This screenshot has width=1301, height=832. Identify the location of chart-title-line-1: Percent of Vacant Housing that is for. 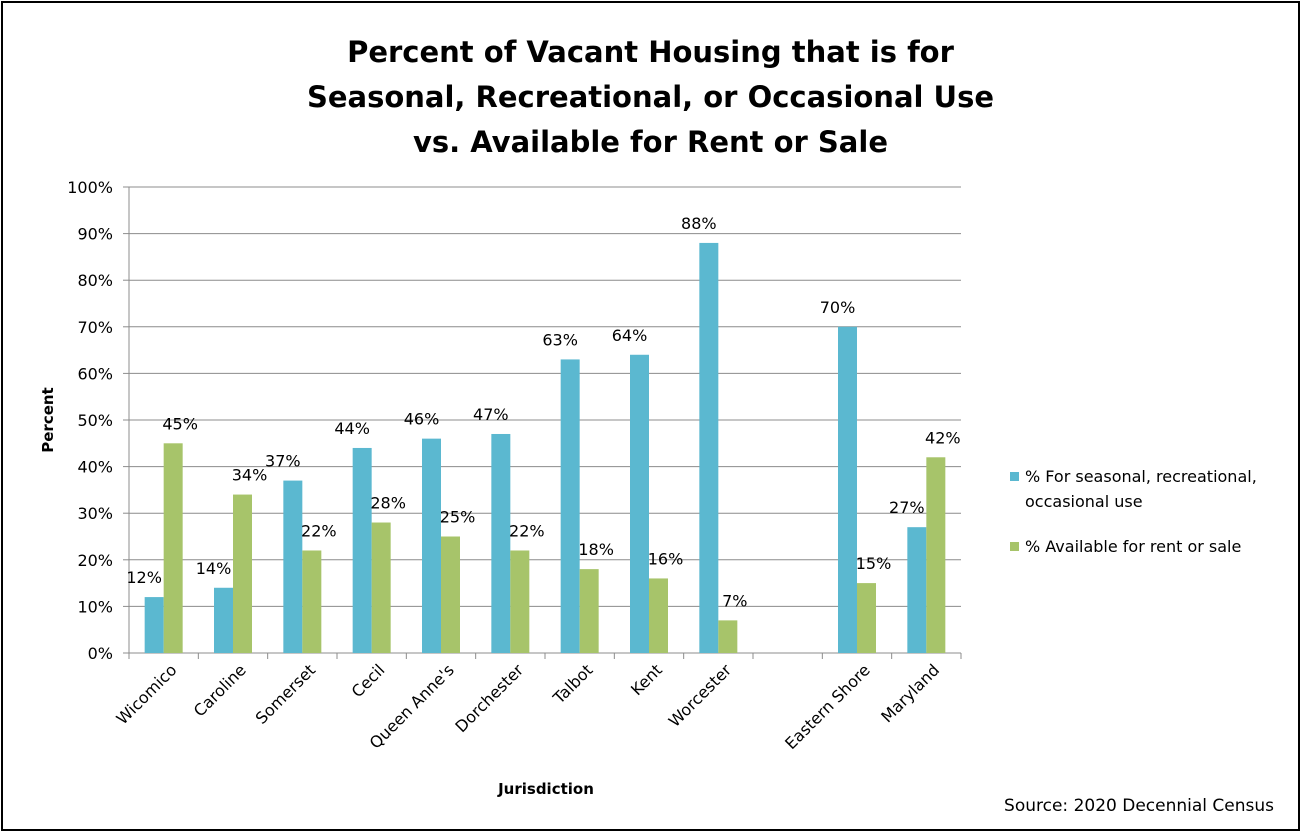
(650, 52).